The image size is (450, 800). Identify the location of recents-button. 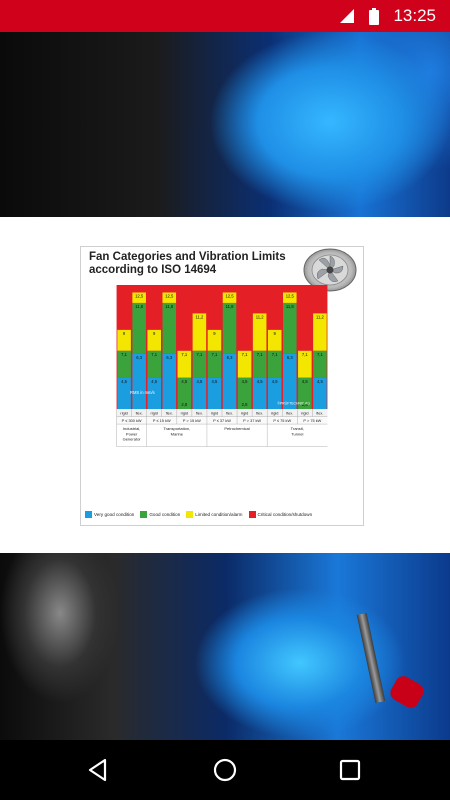
(350, 770).